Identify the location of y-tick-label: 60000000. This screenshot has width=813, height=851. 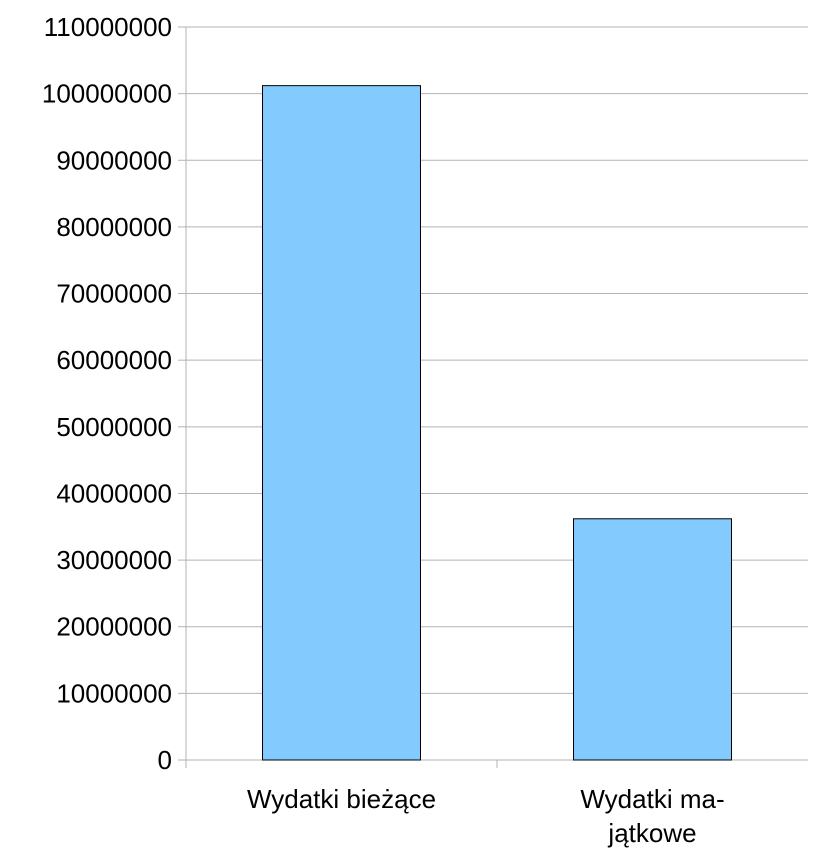
(114, 360).